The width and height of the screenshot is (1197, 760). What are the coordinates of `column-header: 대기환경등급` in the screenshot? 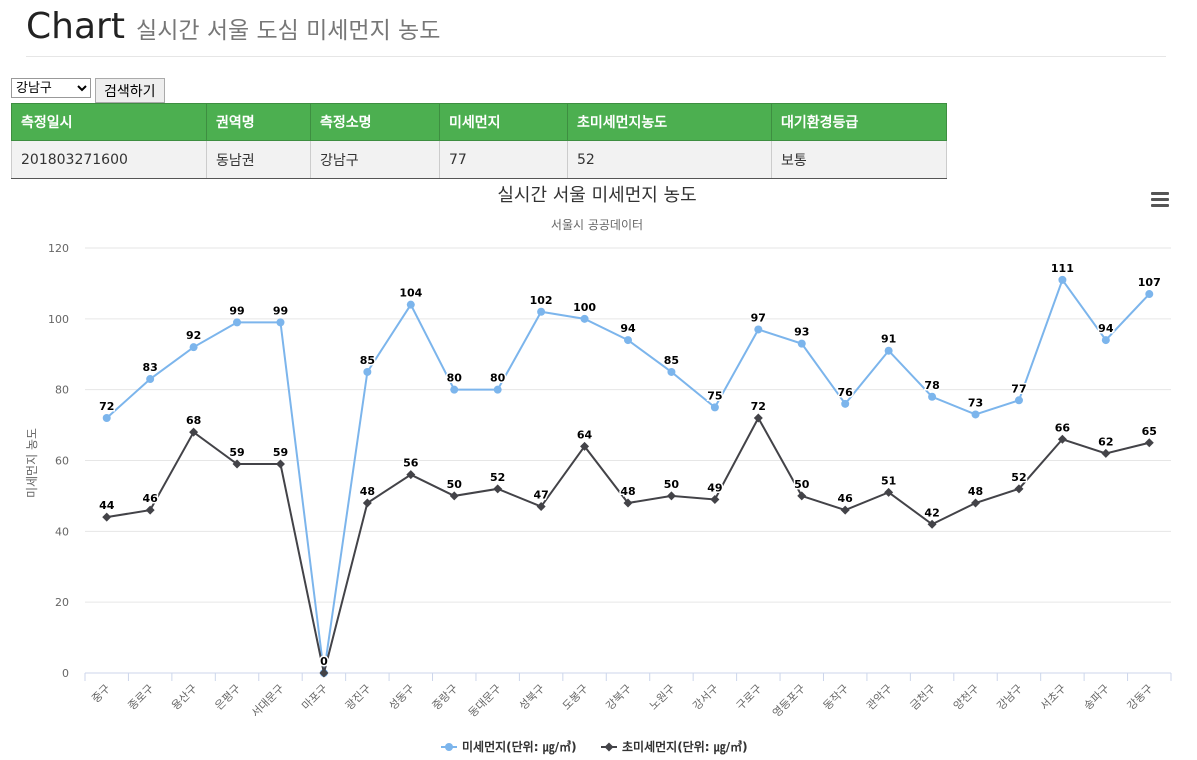 It's located at (859, 122).